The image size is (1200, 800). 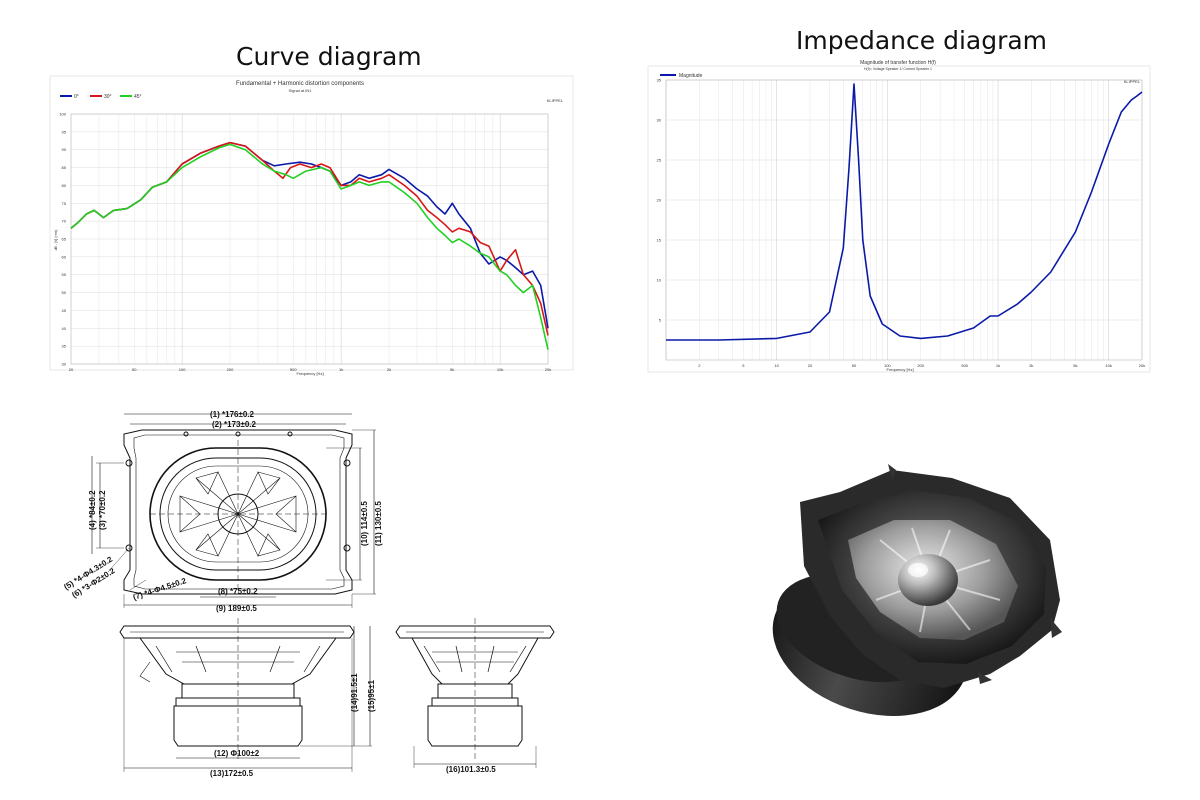 I want to click on chart1-x-ticks: 20 50 100 200 500 1k 2k 5k 10k 20k, so click(x=310, y=369).